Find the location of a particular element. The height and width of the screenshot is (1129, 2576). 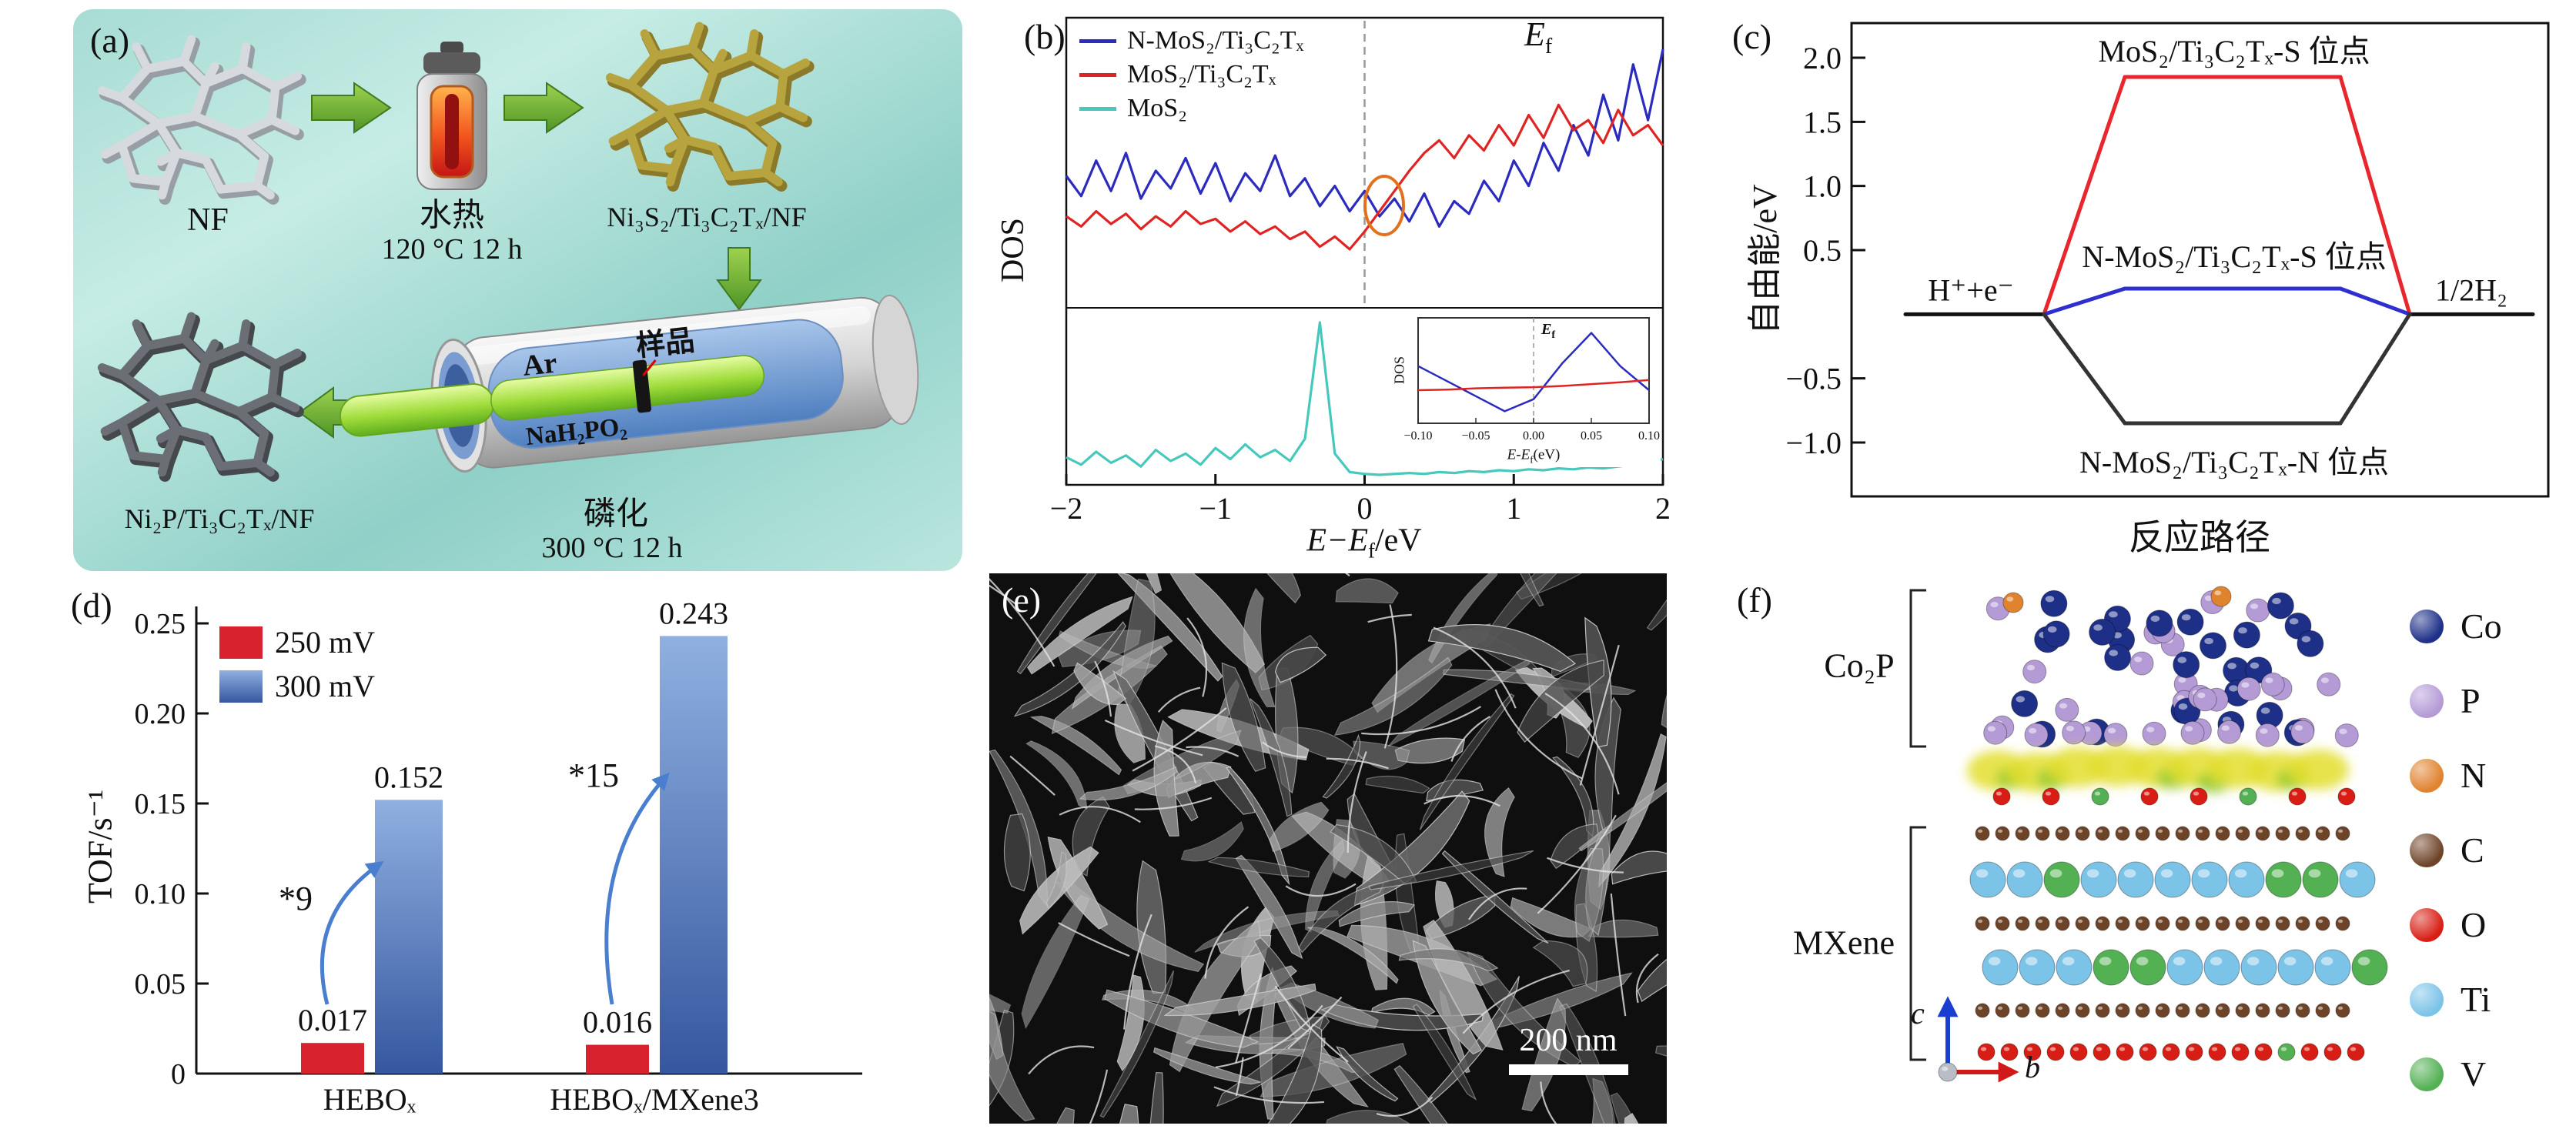

co2p-bracket is located at coordinates (1918, 668).